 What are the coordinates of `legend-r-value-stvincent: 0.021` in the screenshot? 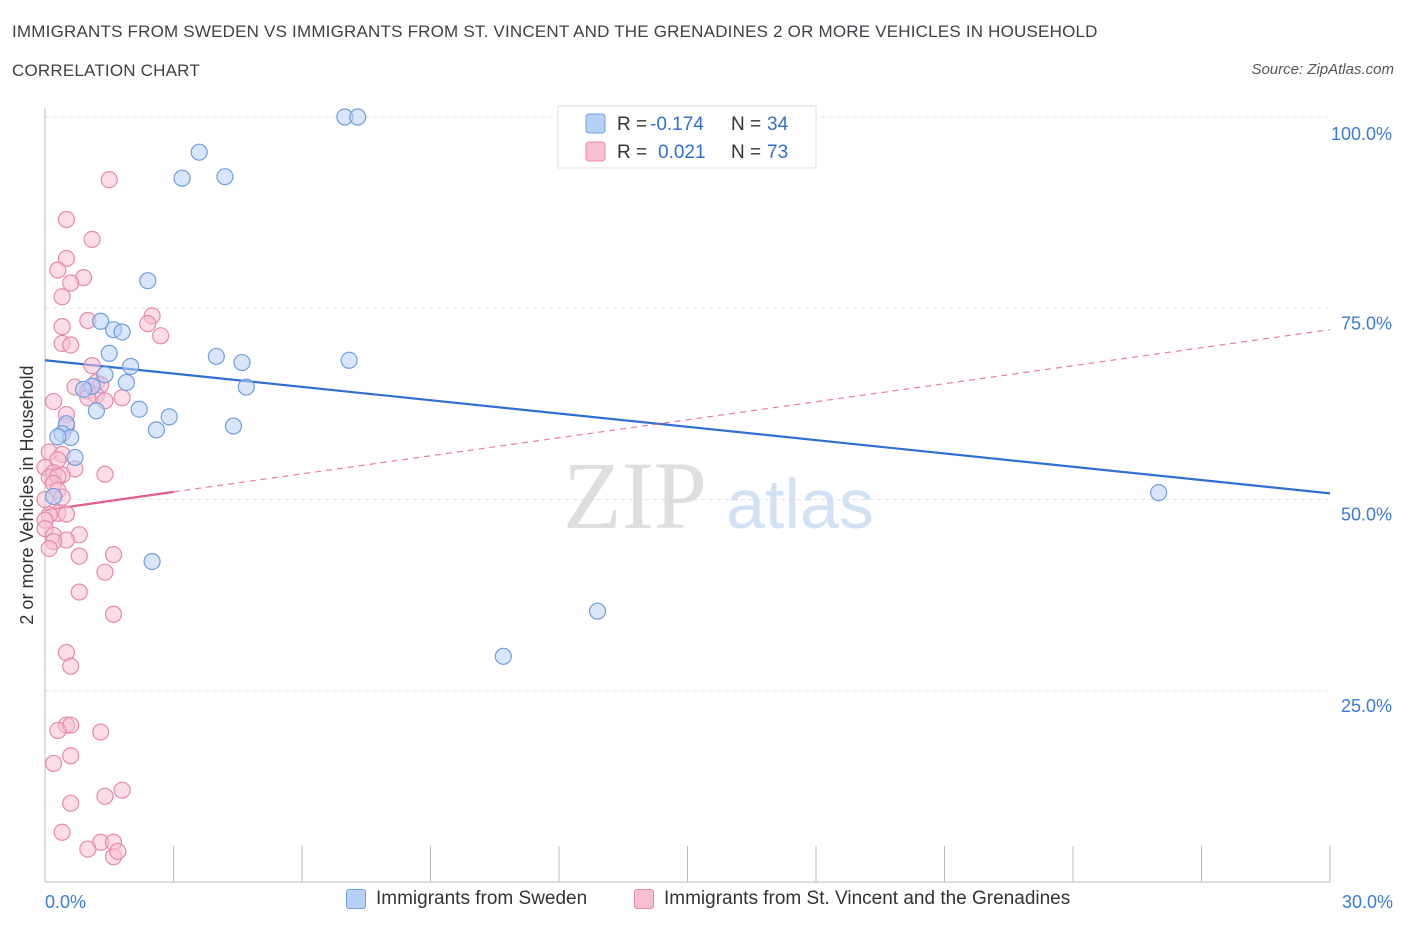 It's located at (682, 152).